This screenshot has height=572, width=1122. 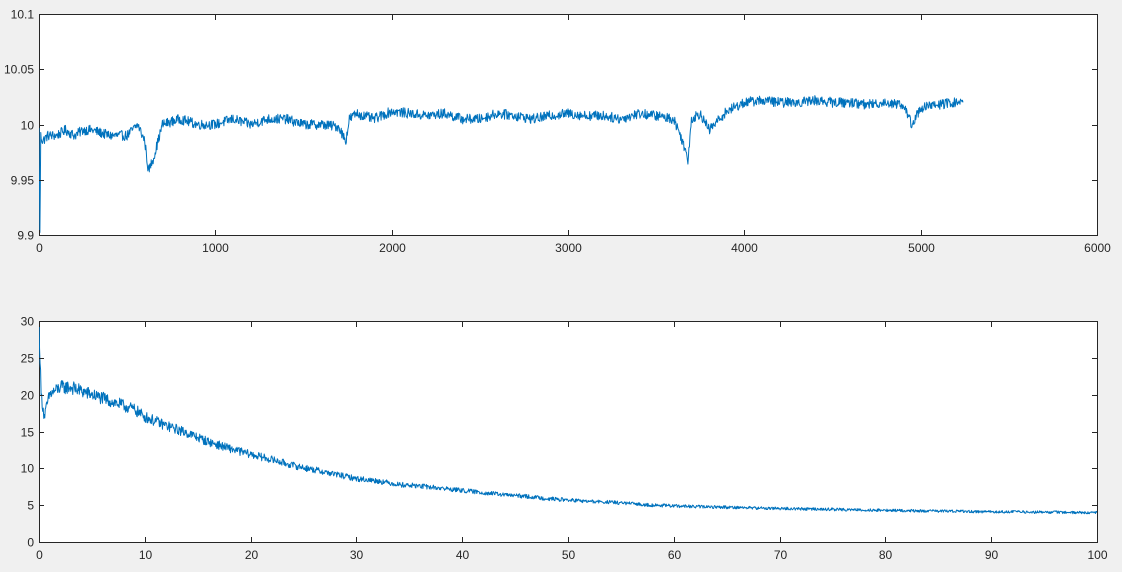 What do you see at coordinates (1097, 555) in the screenshot?
I see `bottom-x-tick-label: 100` at bounding box center [1097, 555].